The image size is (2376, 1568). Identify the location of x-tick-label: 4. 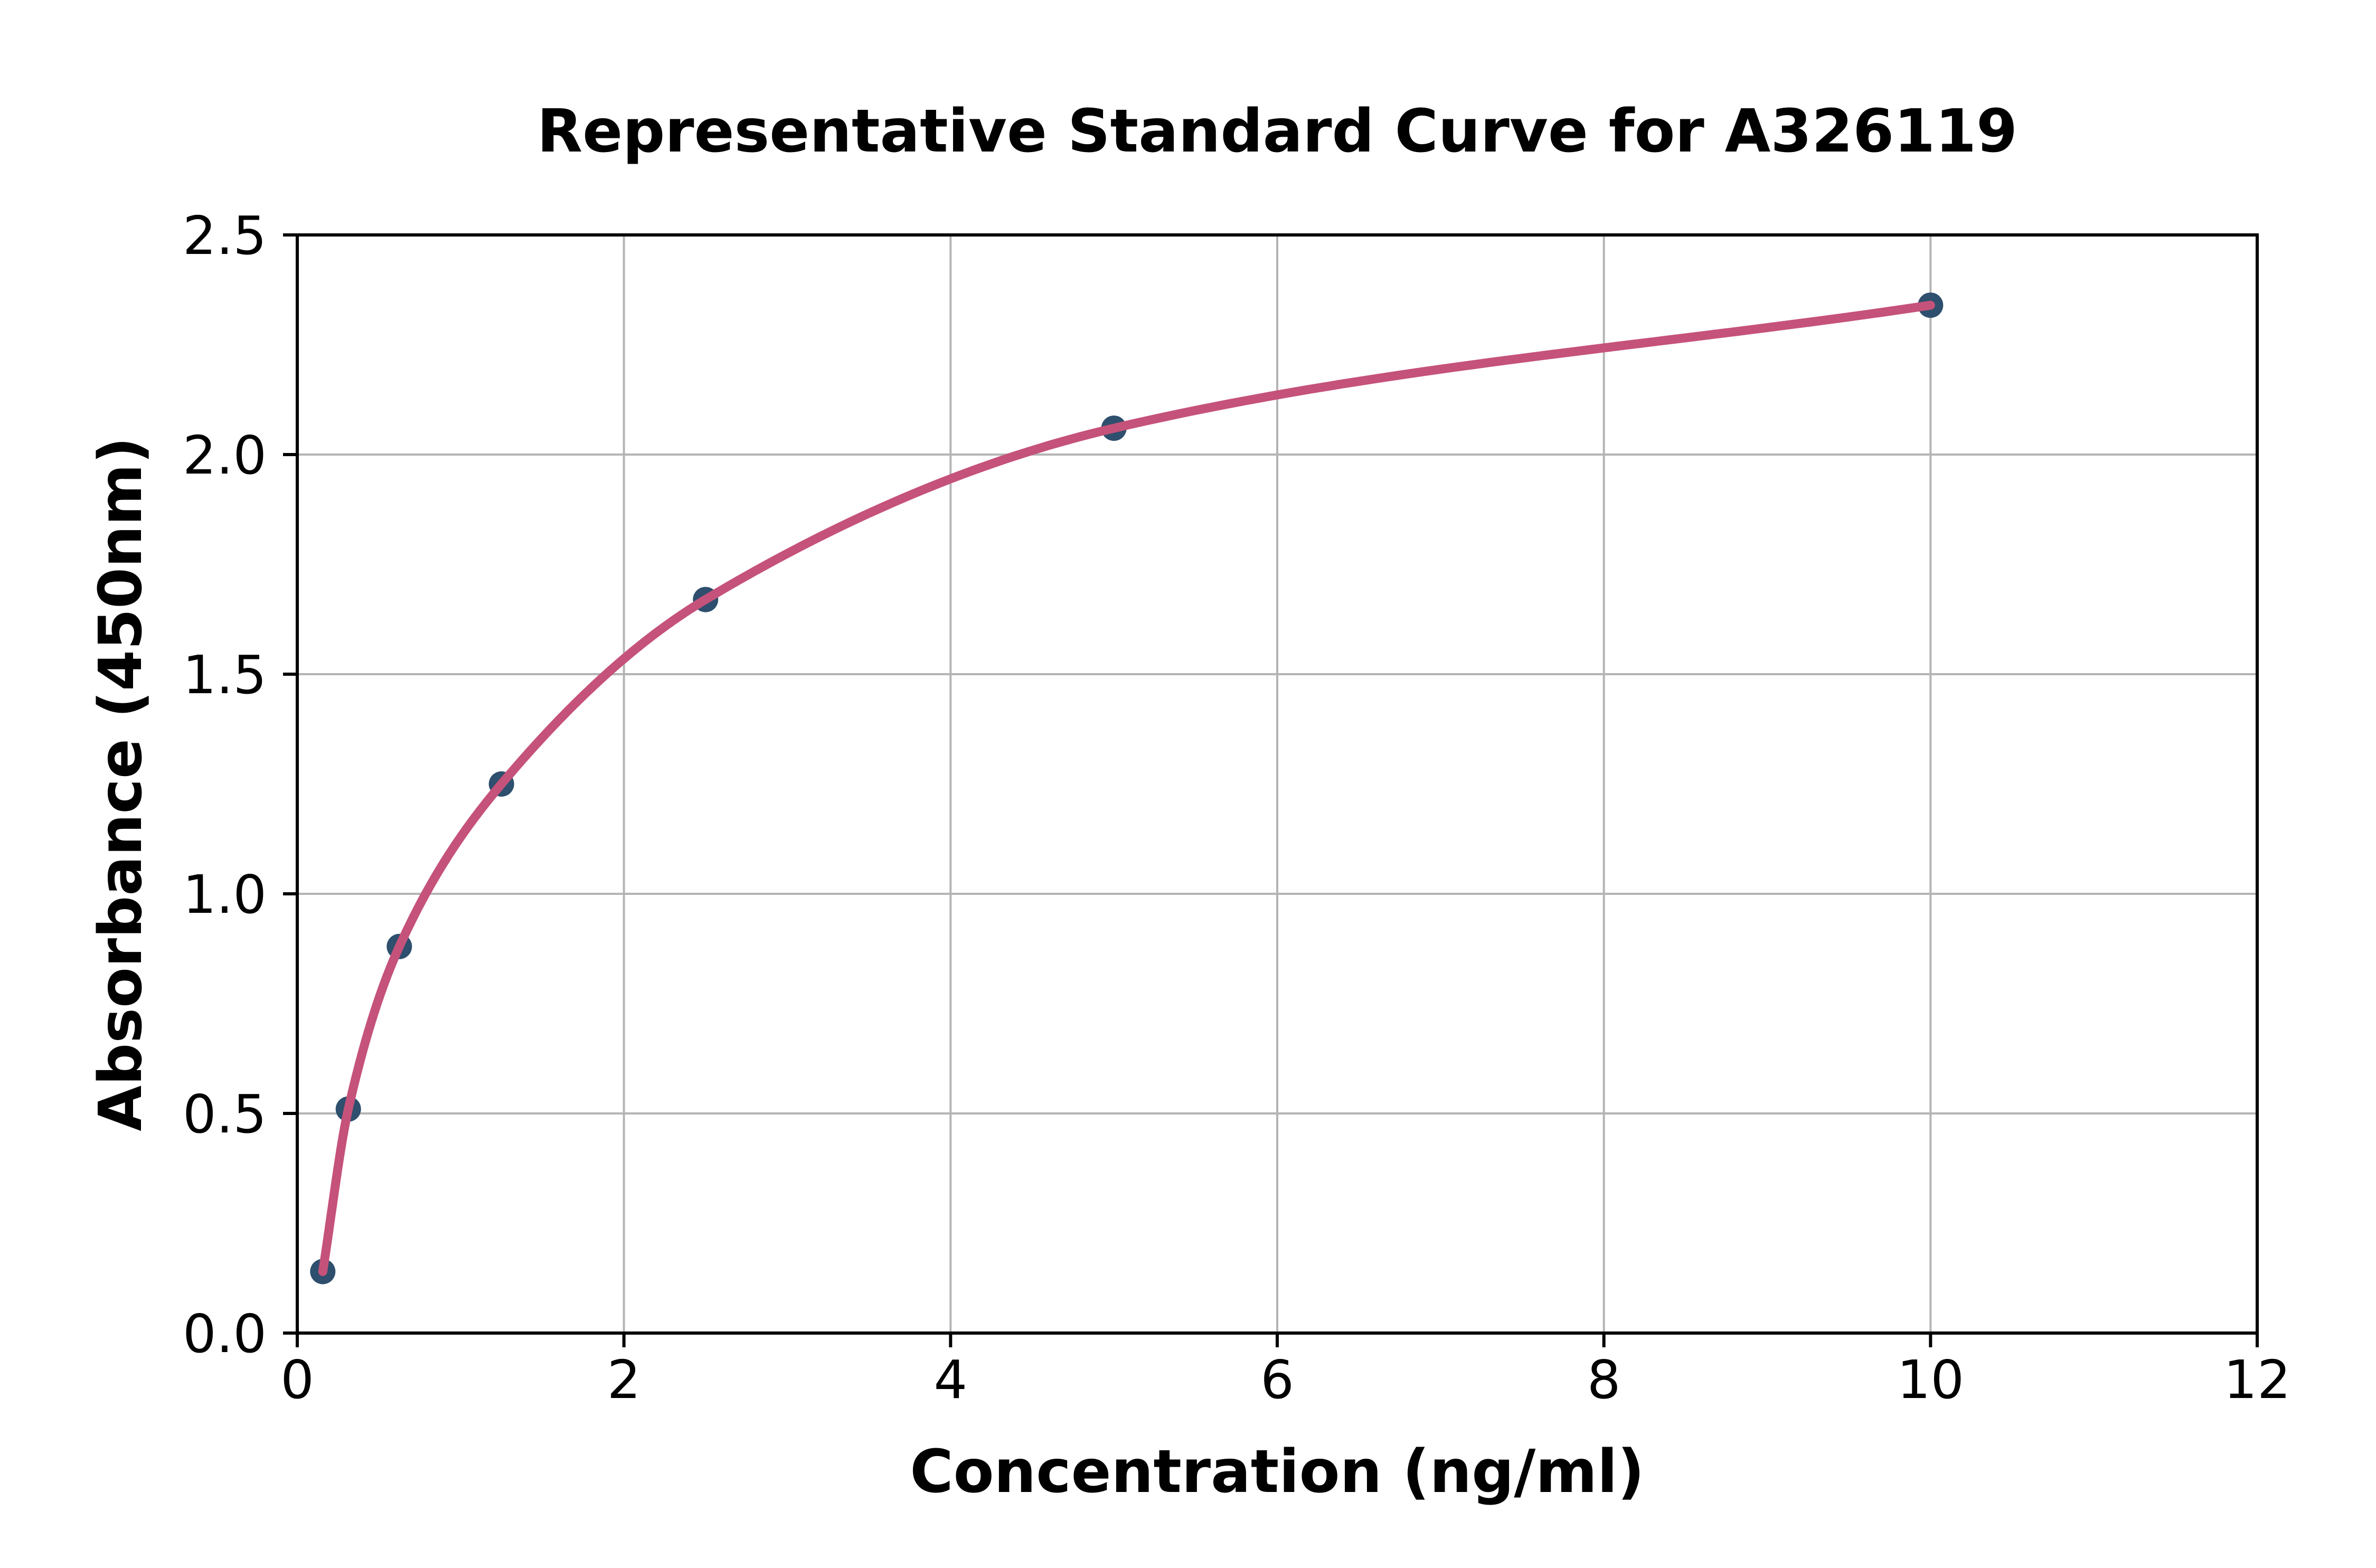
(951, 1380).